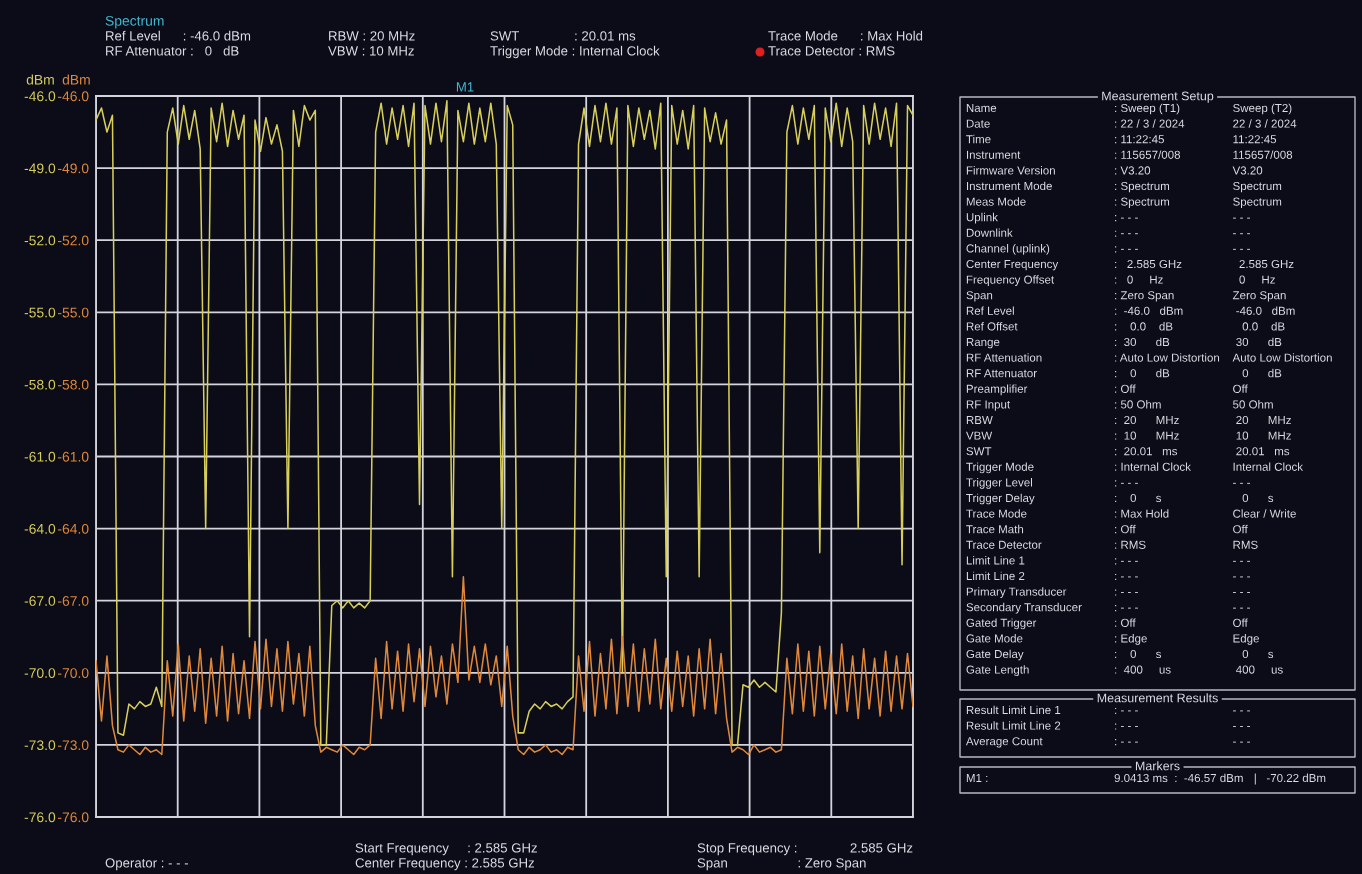 The width and height of the screenshot is (1362, 874). I want to click on text: : 0.0 dB, so click(1144, 326).